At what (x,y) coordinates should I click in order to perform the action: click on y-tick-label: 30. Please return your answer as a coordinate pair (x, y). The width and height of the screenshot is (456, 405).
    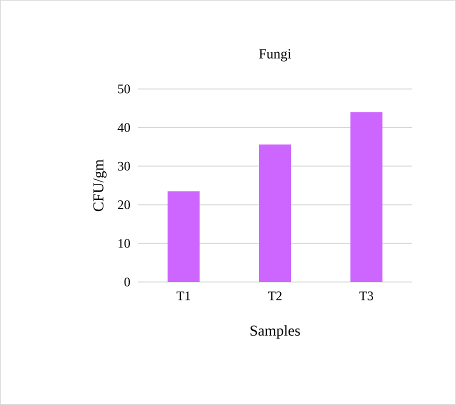
    Looking at the image, I should click on (124, 166).